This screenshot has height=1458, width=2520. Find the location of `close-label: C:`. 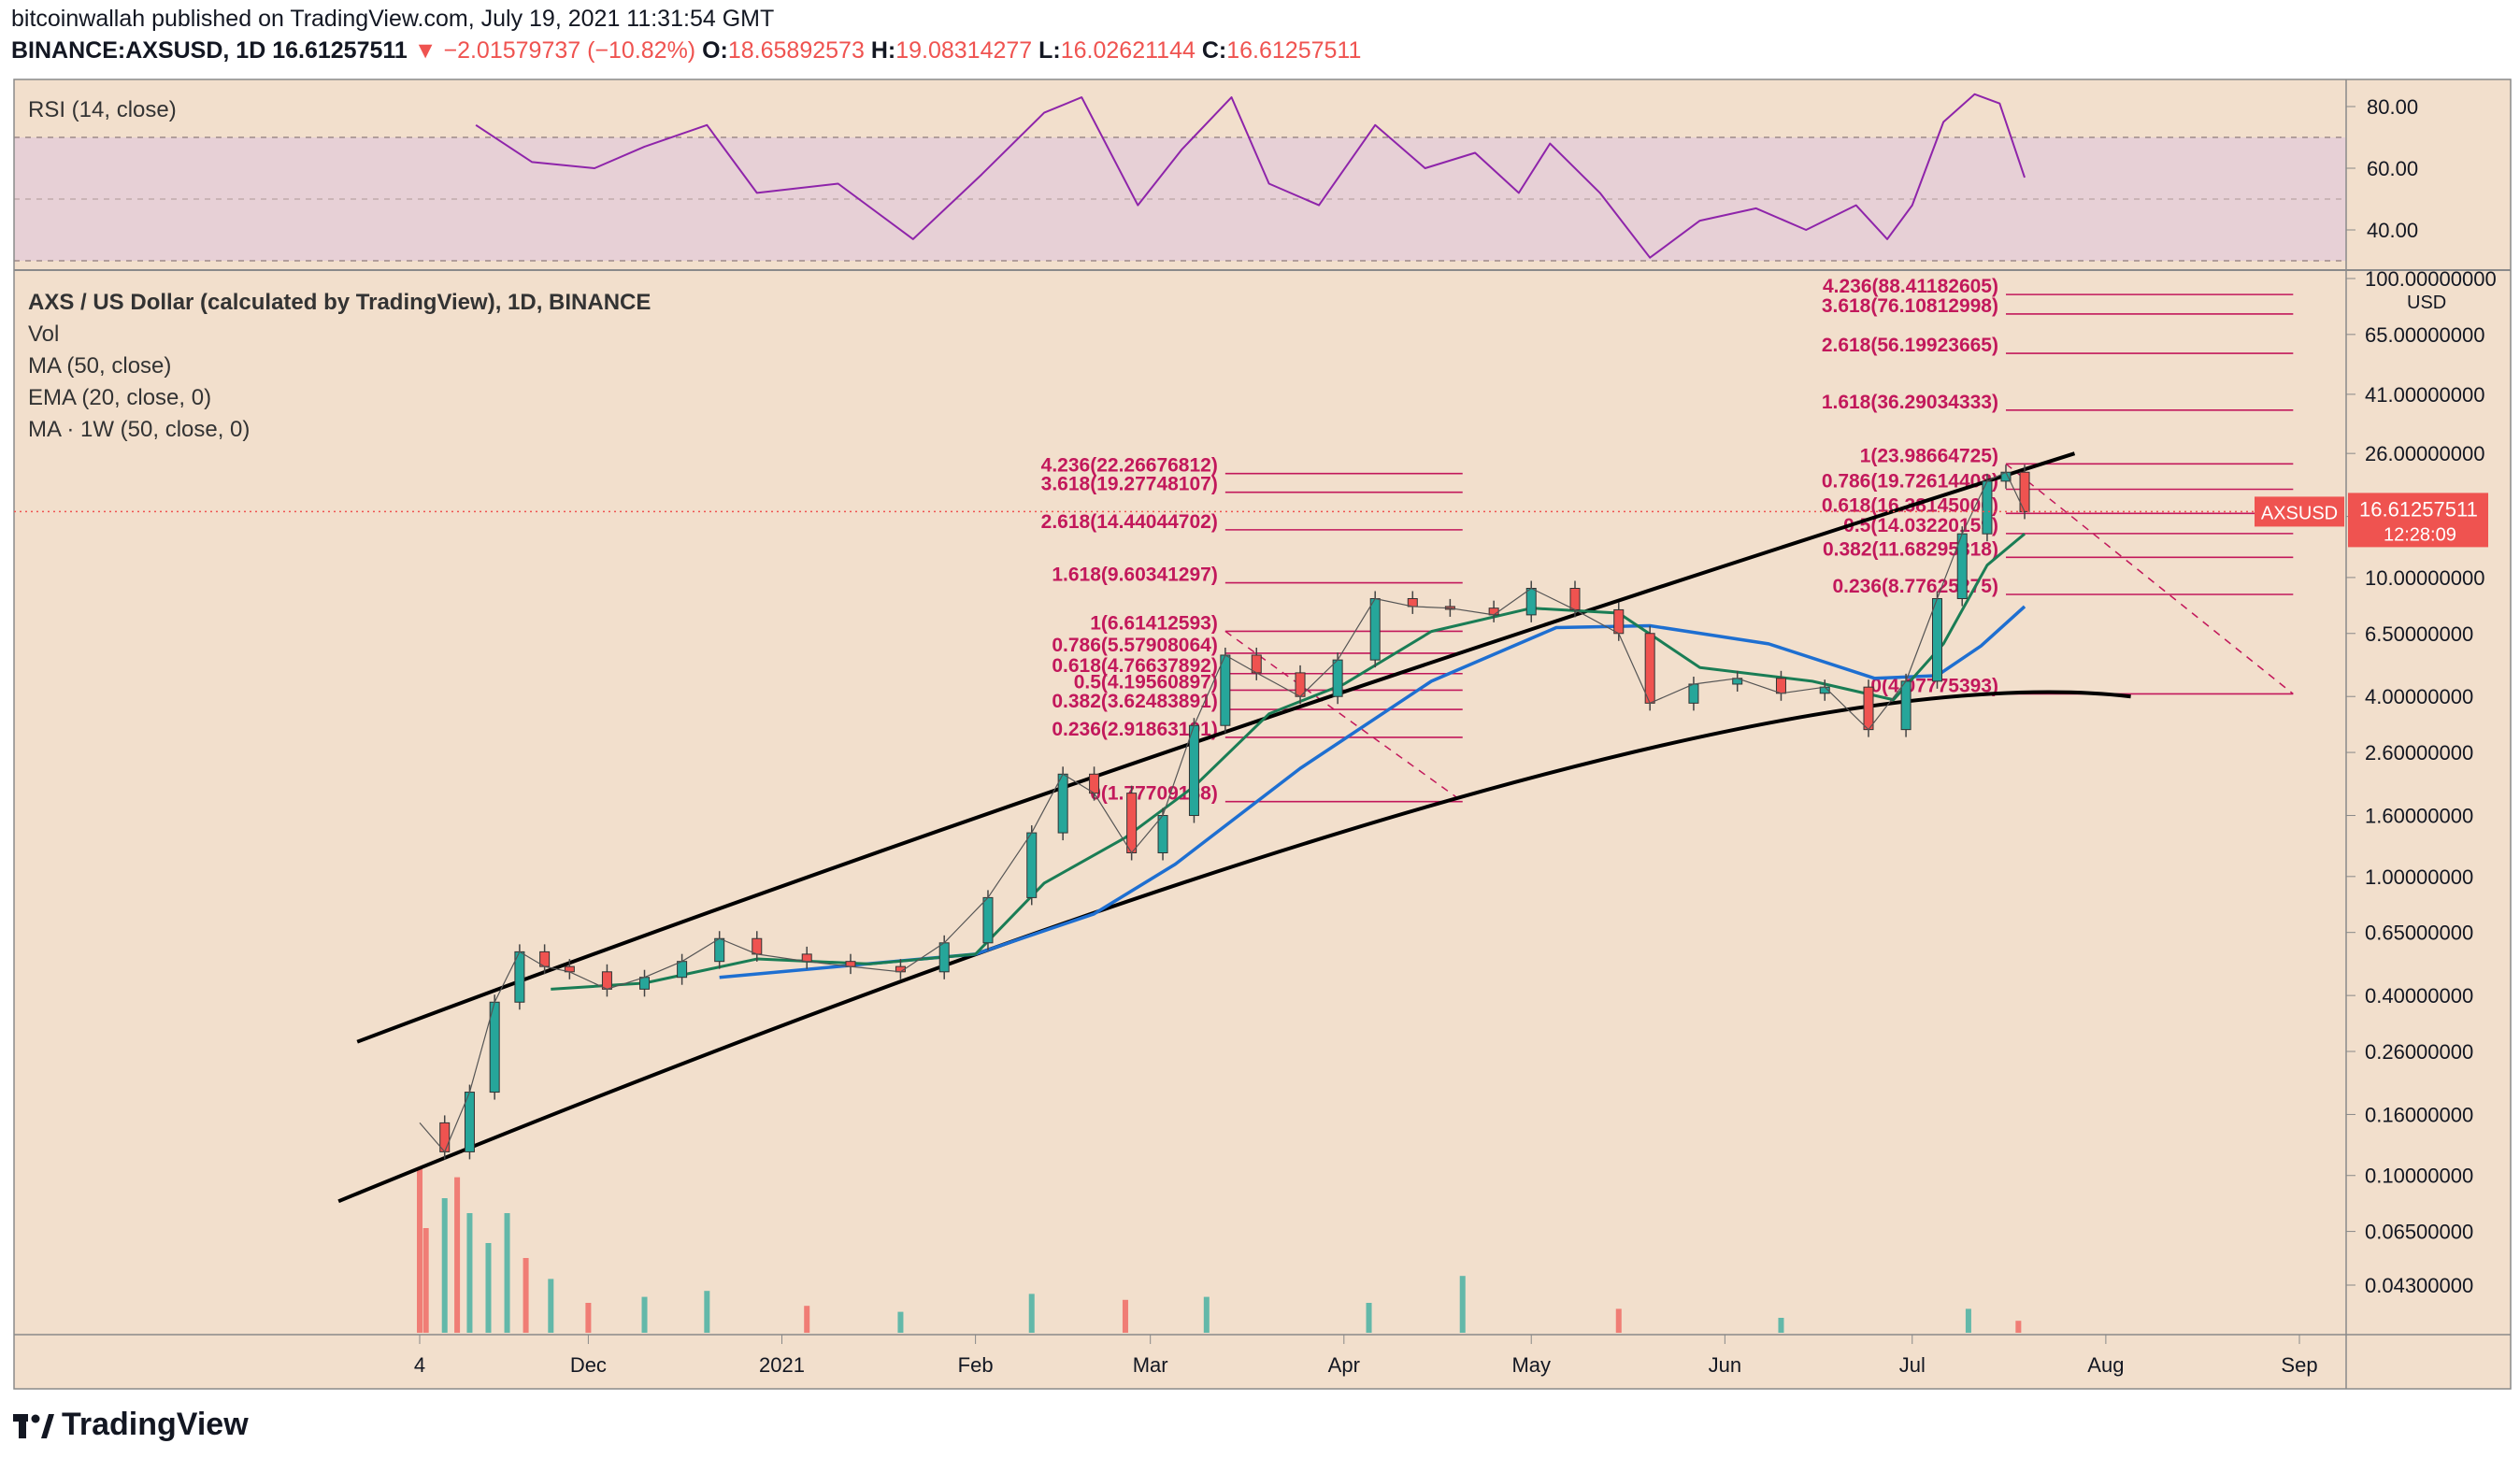

close-label: C: is located at coordinates (1214, 50).